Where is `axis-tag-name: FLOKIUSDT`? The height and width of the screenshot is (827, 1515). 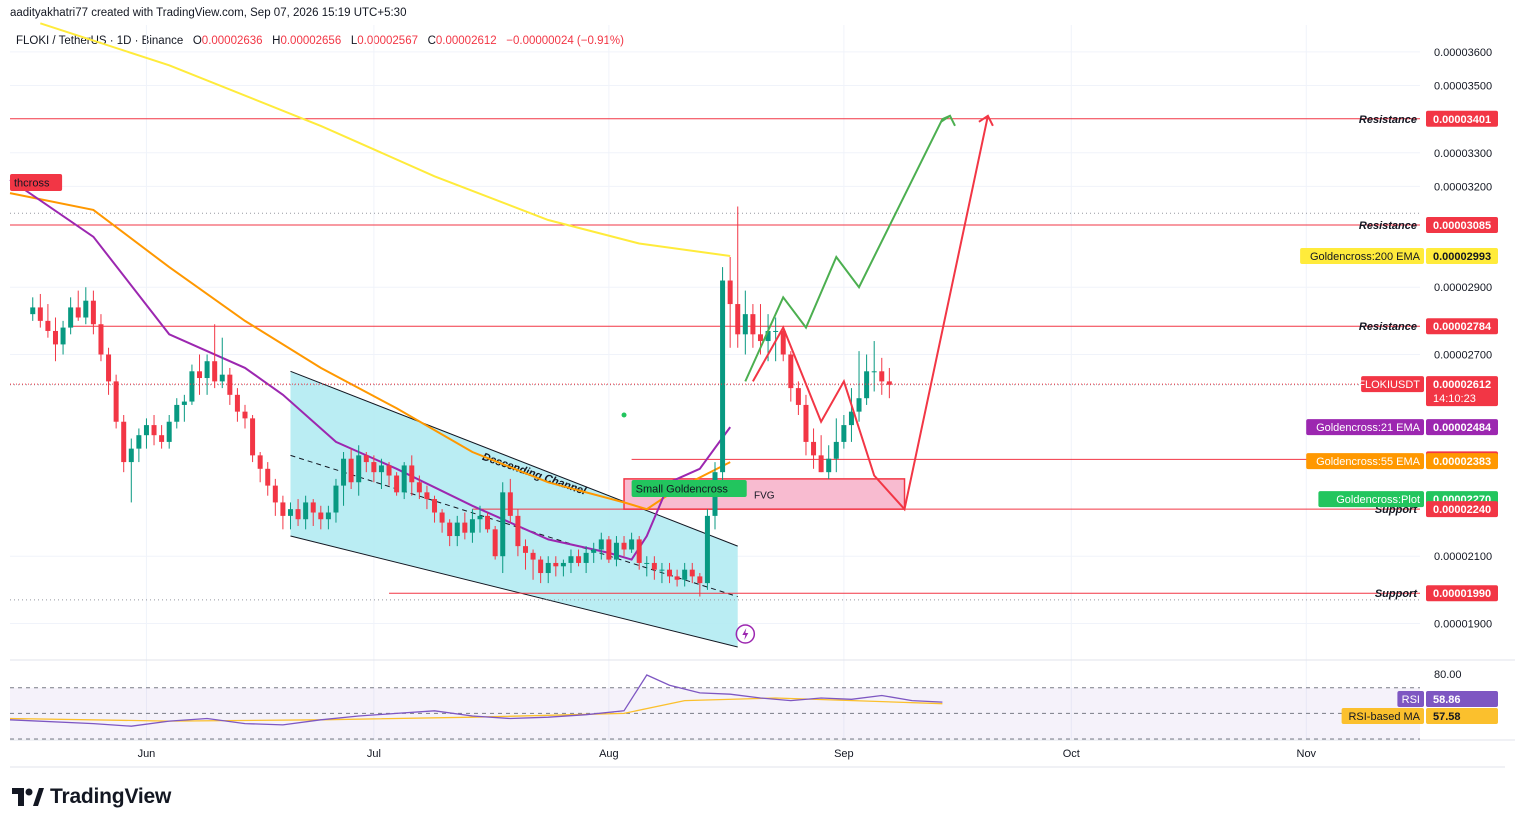 axis-tag-name: FLOKIUSDT is located at coordinates (1389, 385).